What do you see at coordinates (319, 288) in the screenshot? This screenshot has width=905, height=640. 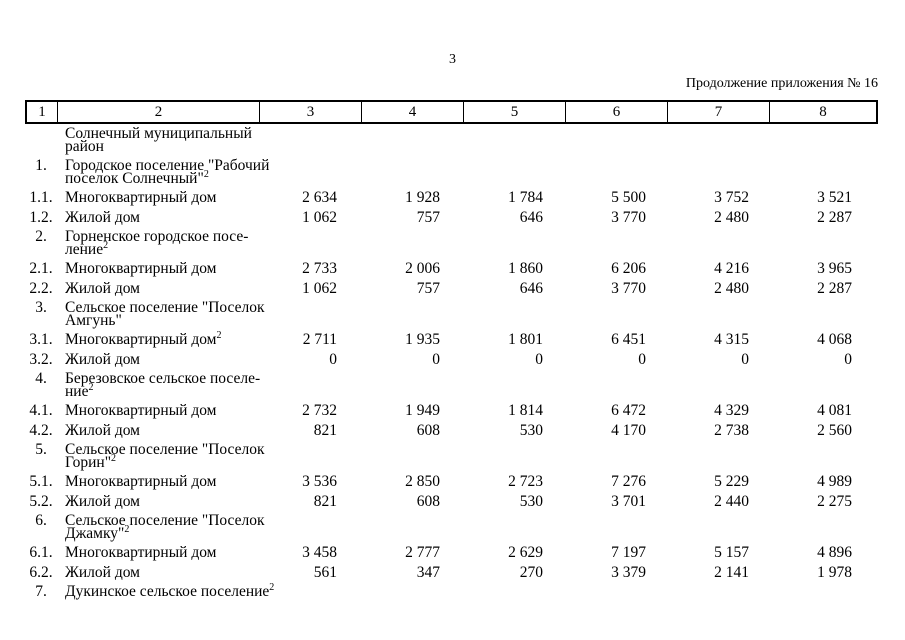 I see `value-cell: 1 062` at bounding box center [319, 288].